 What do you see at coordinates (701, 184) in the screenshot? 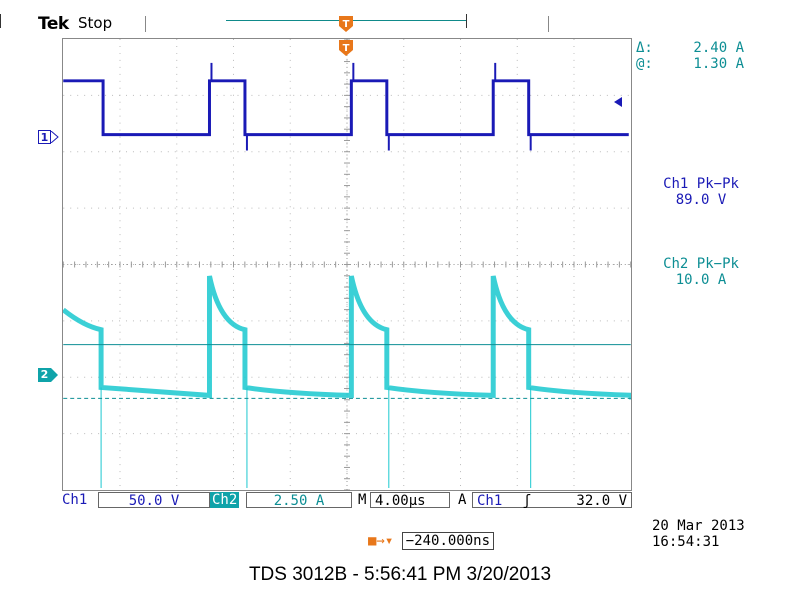
I see `measurement-label: Ch1 Pk−Pk` at bounding box center [701, 184].